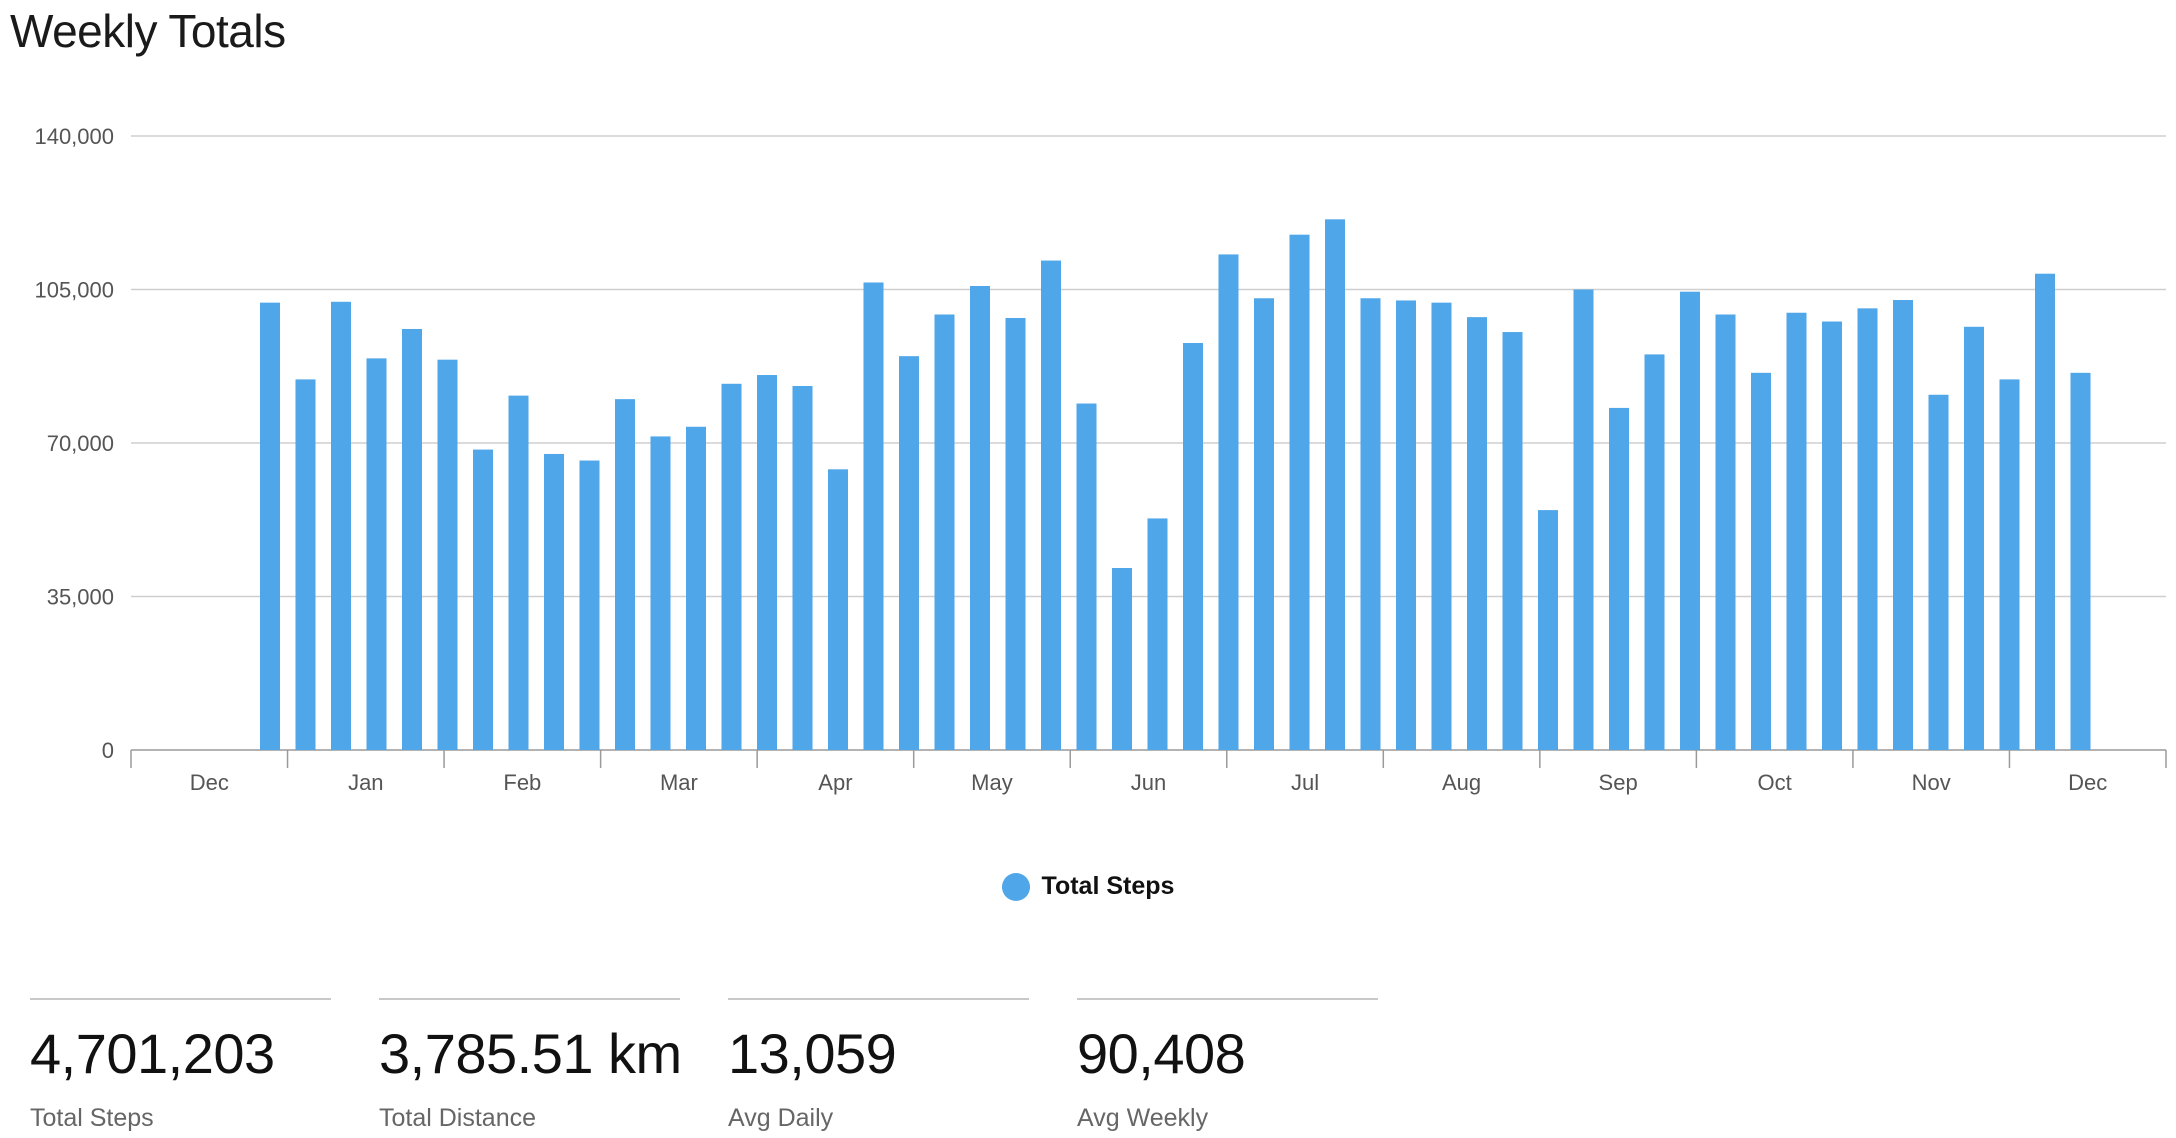 Image resolution: width=2176 pixels, height=1138 pixels. Describe the element at coordinates (1305, 782) in the screenshot. I see `x-tick-label: Jul` at that location.